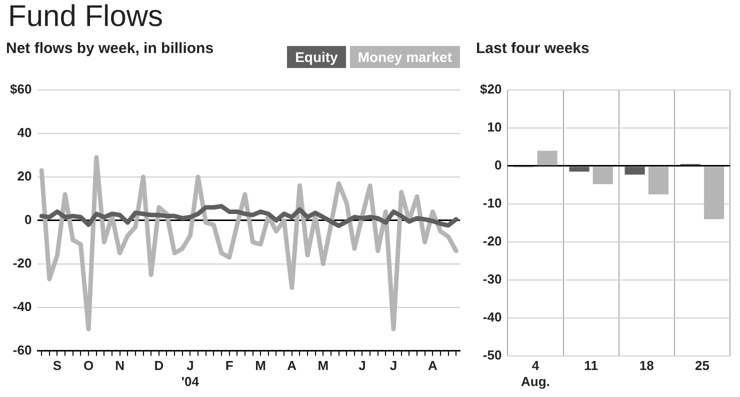  I want to click on y-tick-label: -60, so click(22, 350).